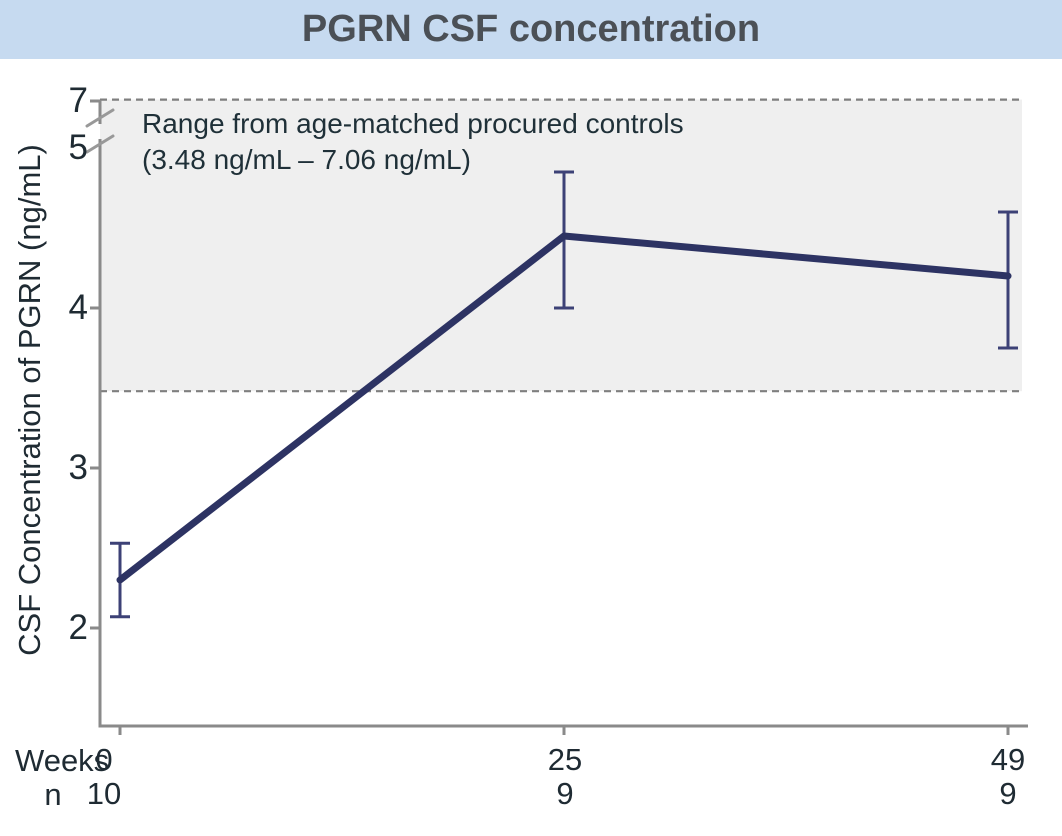 The height and width of the screenshot is (836, 1062). Describe the element at coordinates (29, 400) in the screenshot. I see `y-axis-title: CSF Concentration of PGRN (ng/mL)` at that location.